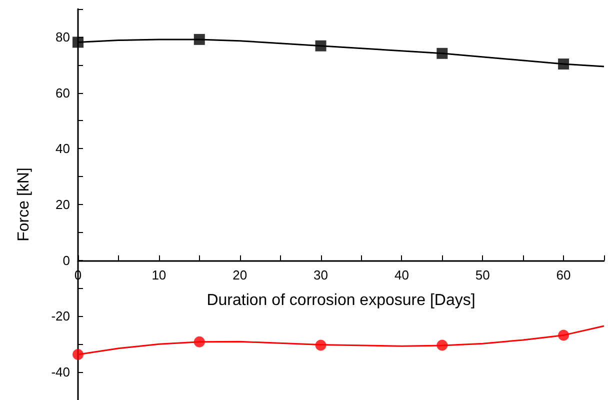 The image size is (608, 400). What do you see at coordinates (482, 274) in the screenshot?
I see `x-tick-label: 50` at bounding box center [482, 274].